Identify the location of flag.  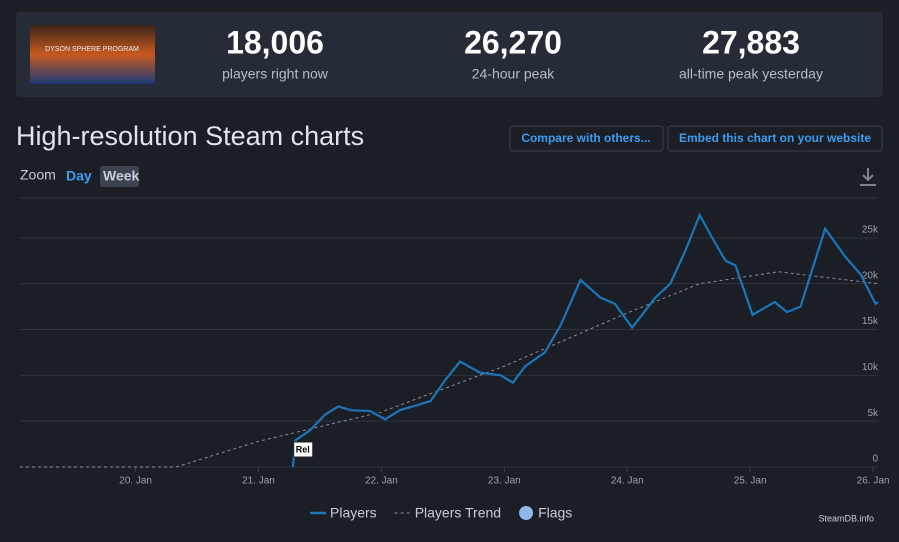
(303, 449).